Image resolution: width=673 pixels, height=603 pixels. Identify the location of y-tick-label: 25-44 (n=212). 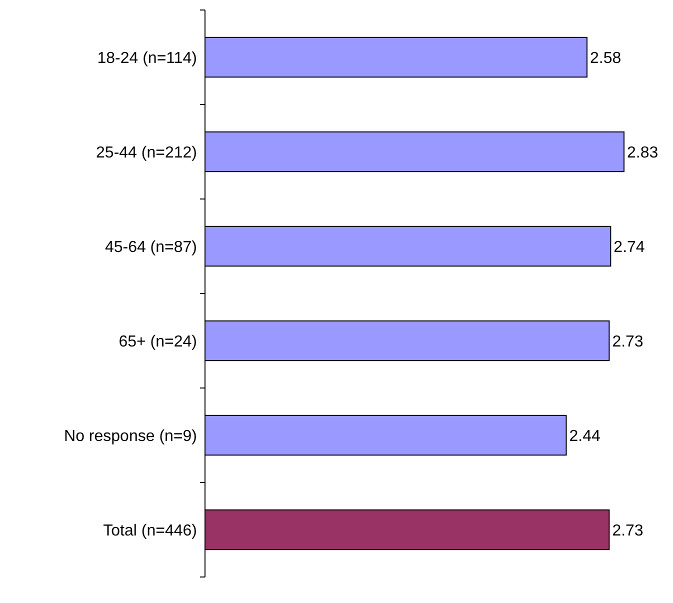
(146, 153).